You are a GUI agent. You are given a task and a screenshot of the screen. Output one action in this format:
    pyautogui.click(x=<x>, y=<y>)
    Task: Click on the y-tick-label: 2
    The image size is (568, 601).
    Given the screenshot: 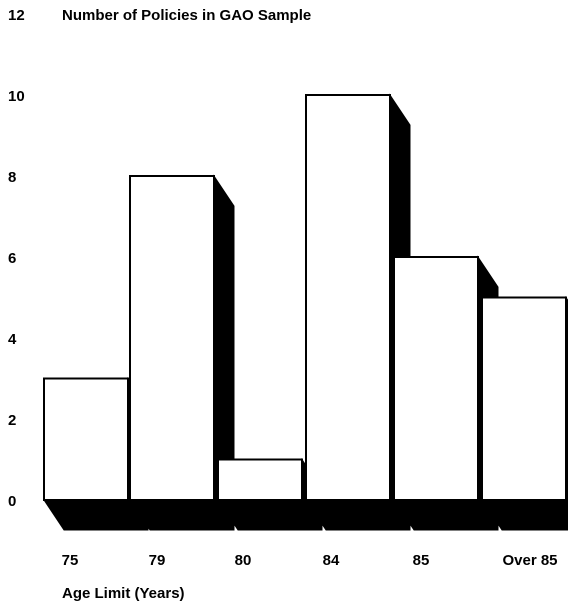 What is the action you would take?
    pyautogui.click(x=12, y=420)
    